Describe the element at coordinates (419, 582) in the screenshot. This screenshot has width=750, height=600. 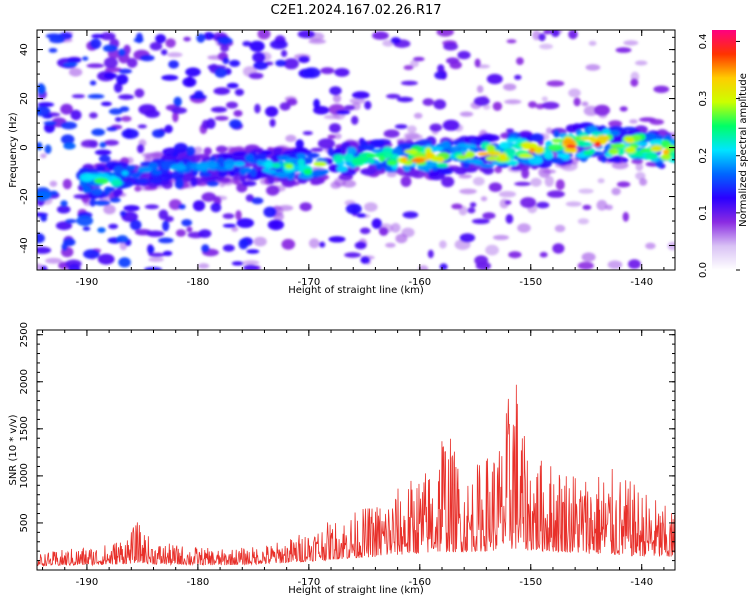
I see `x-tick-label: -160` at that location.